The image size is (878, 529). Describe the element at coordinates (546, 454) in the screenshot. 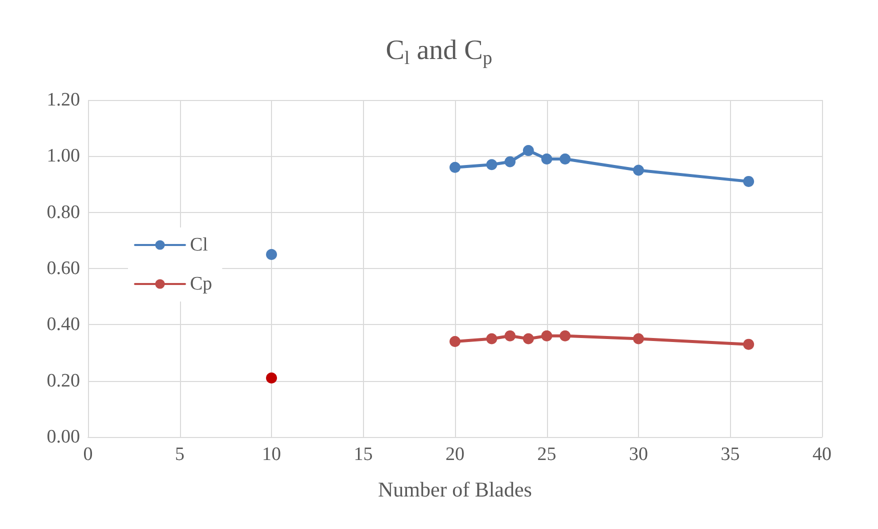

I see `x-tick-label: 25` at that location.